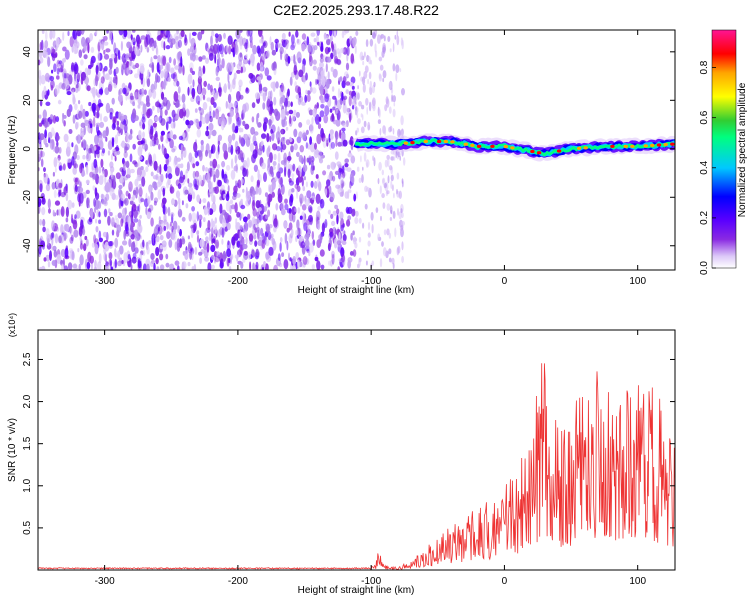 This screenshot has height=600, width=750. Describe the element at coordinates (105, 281) in the screenshot. I see `x-tick-label: -300` at that location.